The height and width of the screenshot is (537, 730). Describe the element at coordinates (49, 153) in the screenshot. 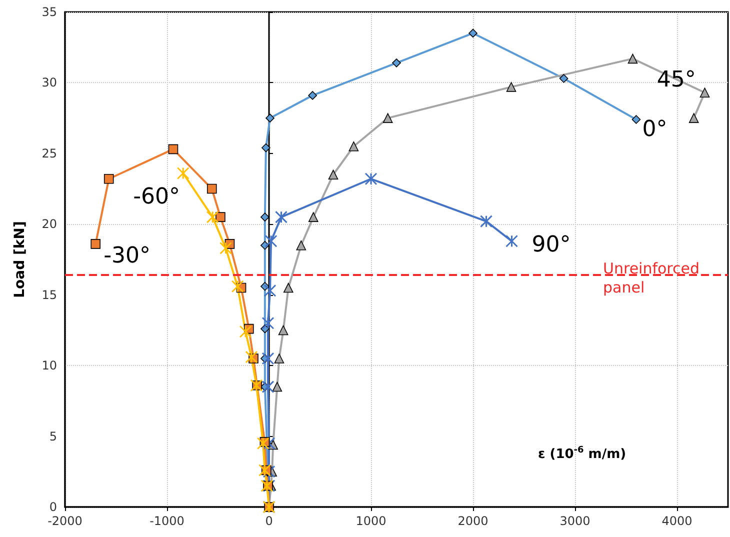

I see `y-tick-label: 25` at that location.